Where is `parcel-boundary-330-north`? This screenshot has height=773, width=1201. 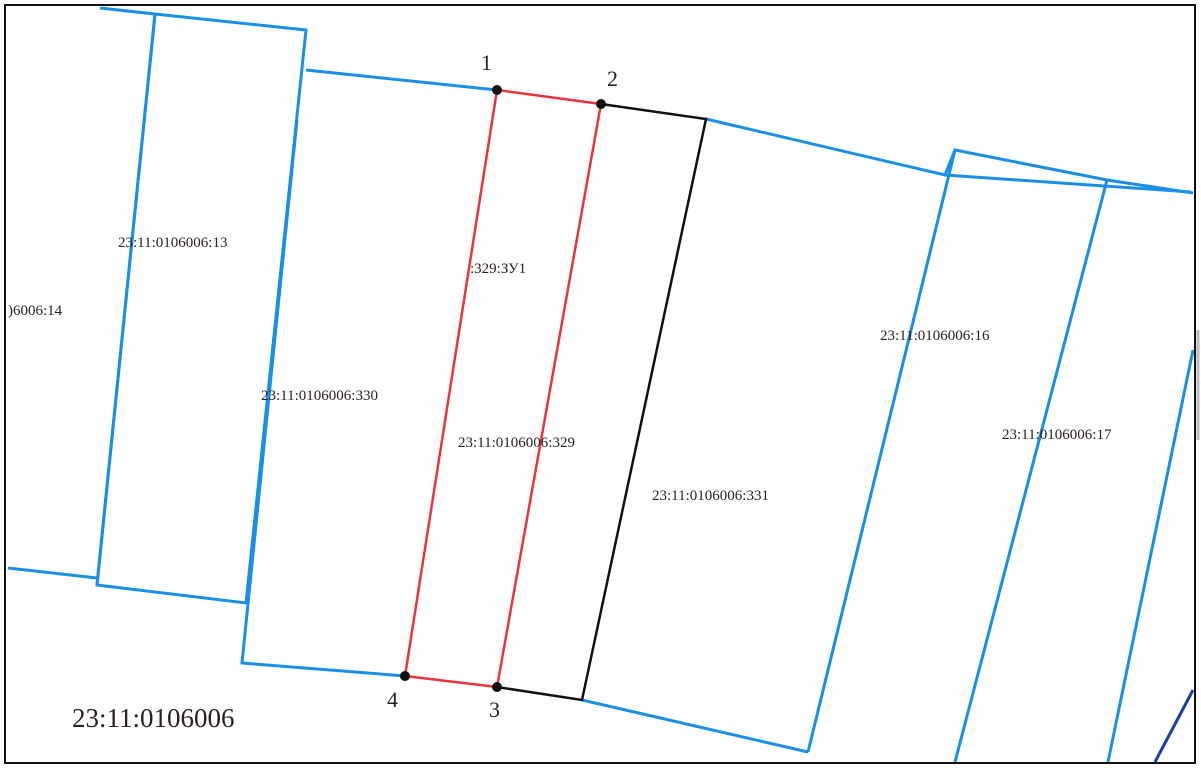
parcel-boundary-330-north is located at coordinates (401, 80).